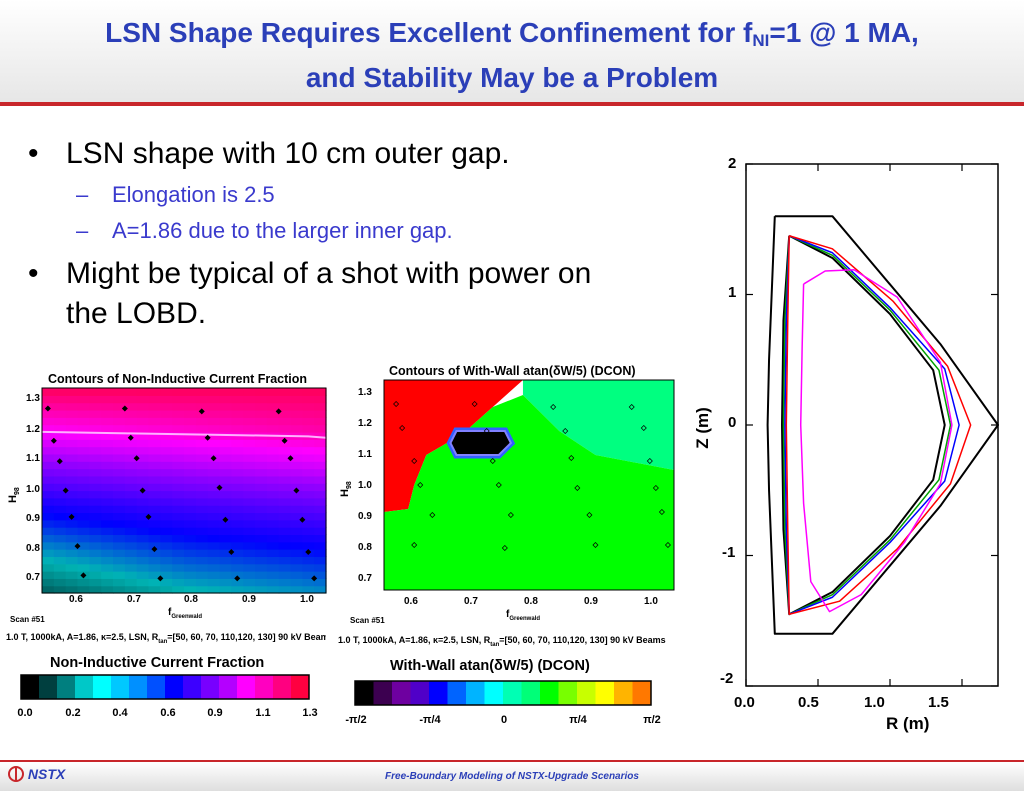  What do you see at coordinates (16, 774) in the screenshot?
I see `nstx-logo-icon` at bounding box center [16, 774].